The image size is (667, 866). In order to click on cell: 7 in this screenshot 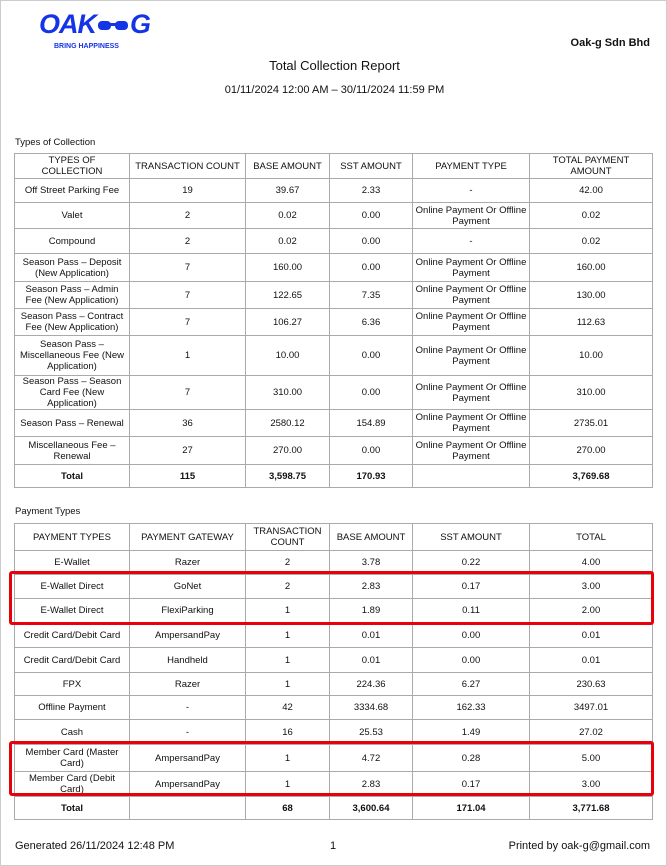, I will do `click(187, 267)`.